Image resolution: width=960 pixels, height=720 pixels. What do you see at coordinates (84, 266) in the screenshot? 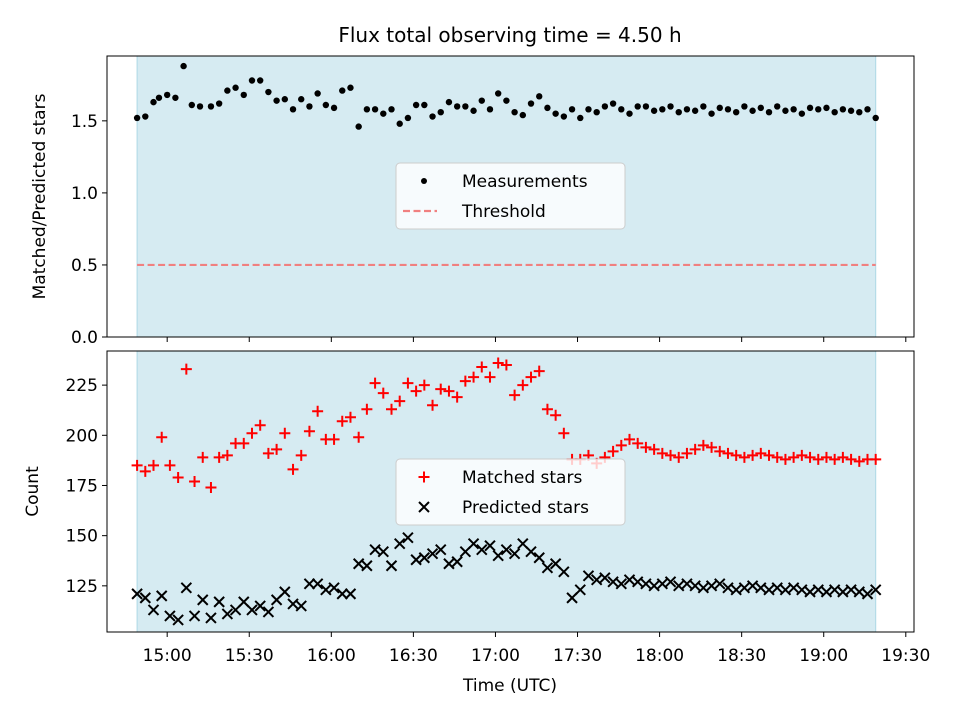
I see `y-tick-label: 0.5` at bounding box center [84, 266].